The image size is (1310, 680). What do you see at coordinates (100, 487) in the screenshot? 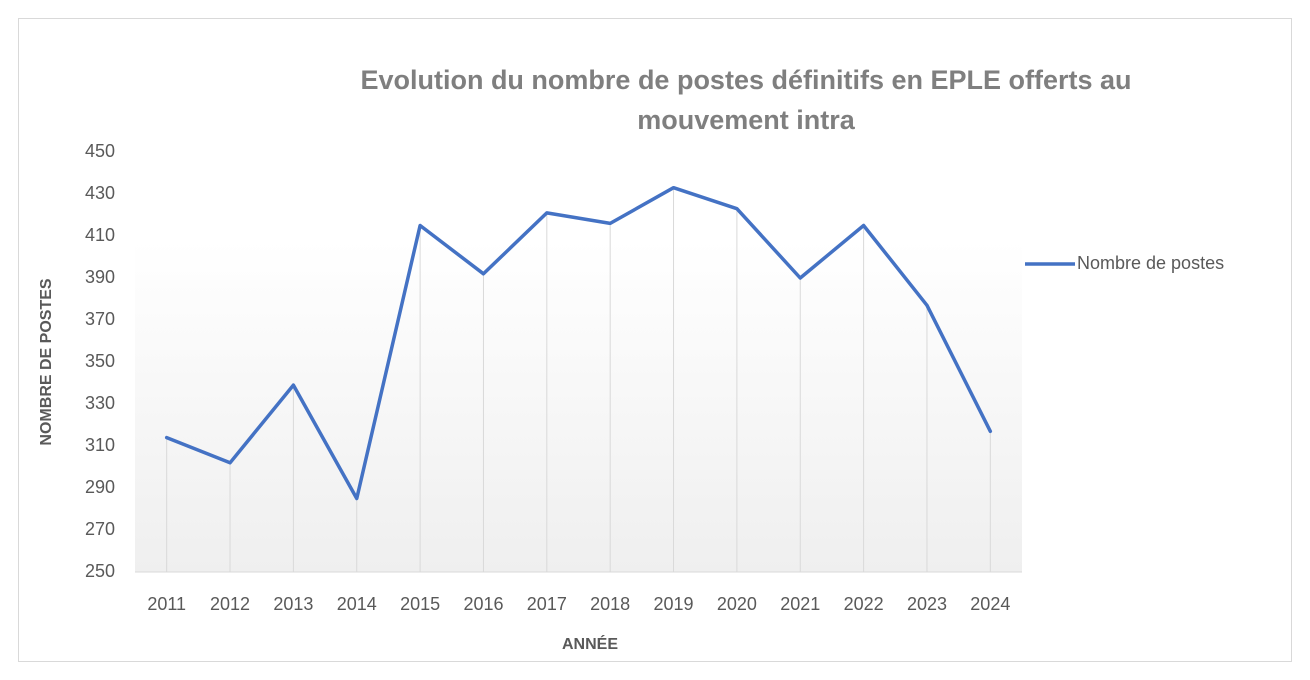
I see `y-tick-label: 290` at bounding box center [100, 487].